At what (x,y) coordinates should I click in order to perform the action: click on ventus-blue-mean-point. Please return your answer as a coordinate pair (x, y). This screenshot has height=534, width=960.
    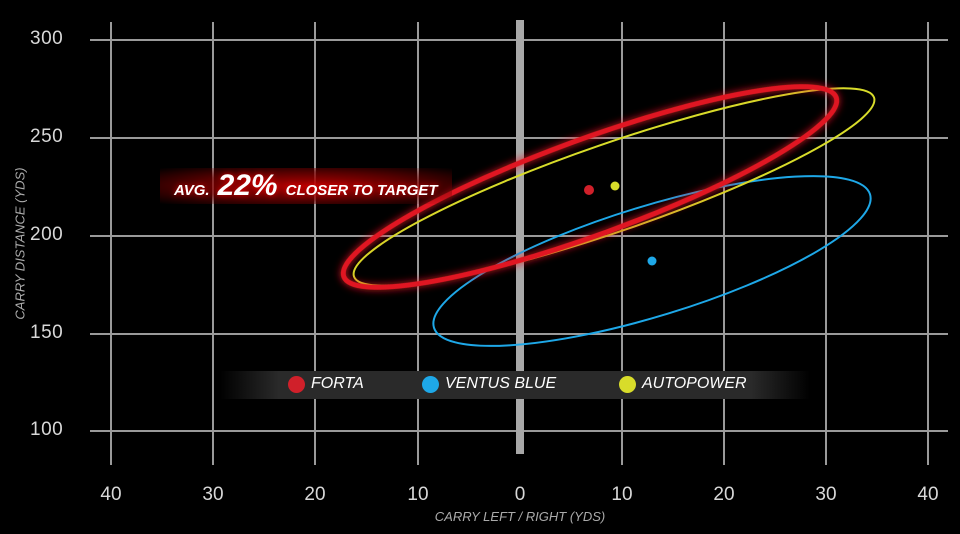
    Looking at the image, I should click on (652, 261).